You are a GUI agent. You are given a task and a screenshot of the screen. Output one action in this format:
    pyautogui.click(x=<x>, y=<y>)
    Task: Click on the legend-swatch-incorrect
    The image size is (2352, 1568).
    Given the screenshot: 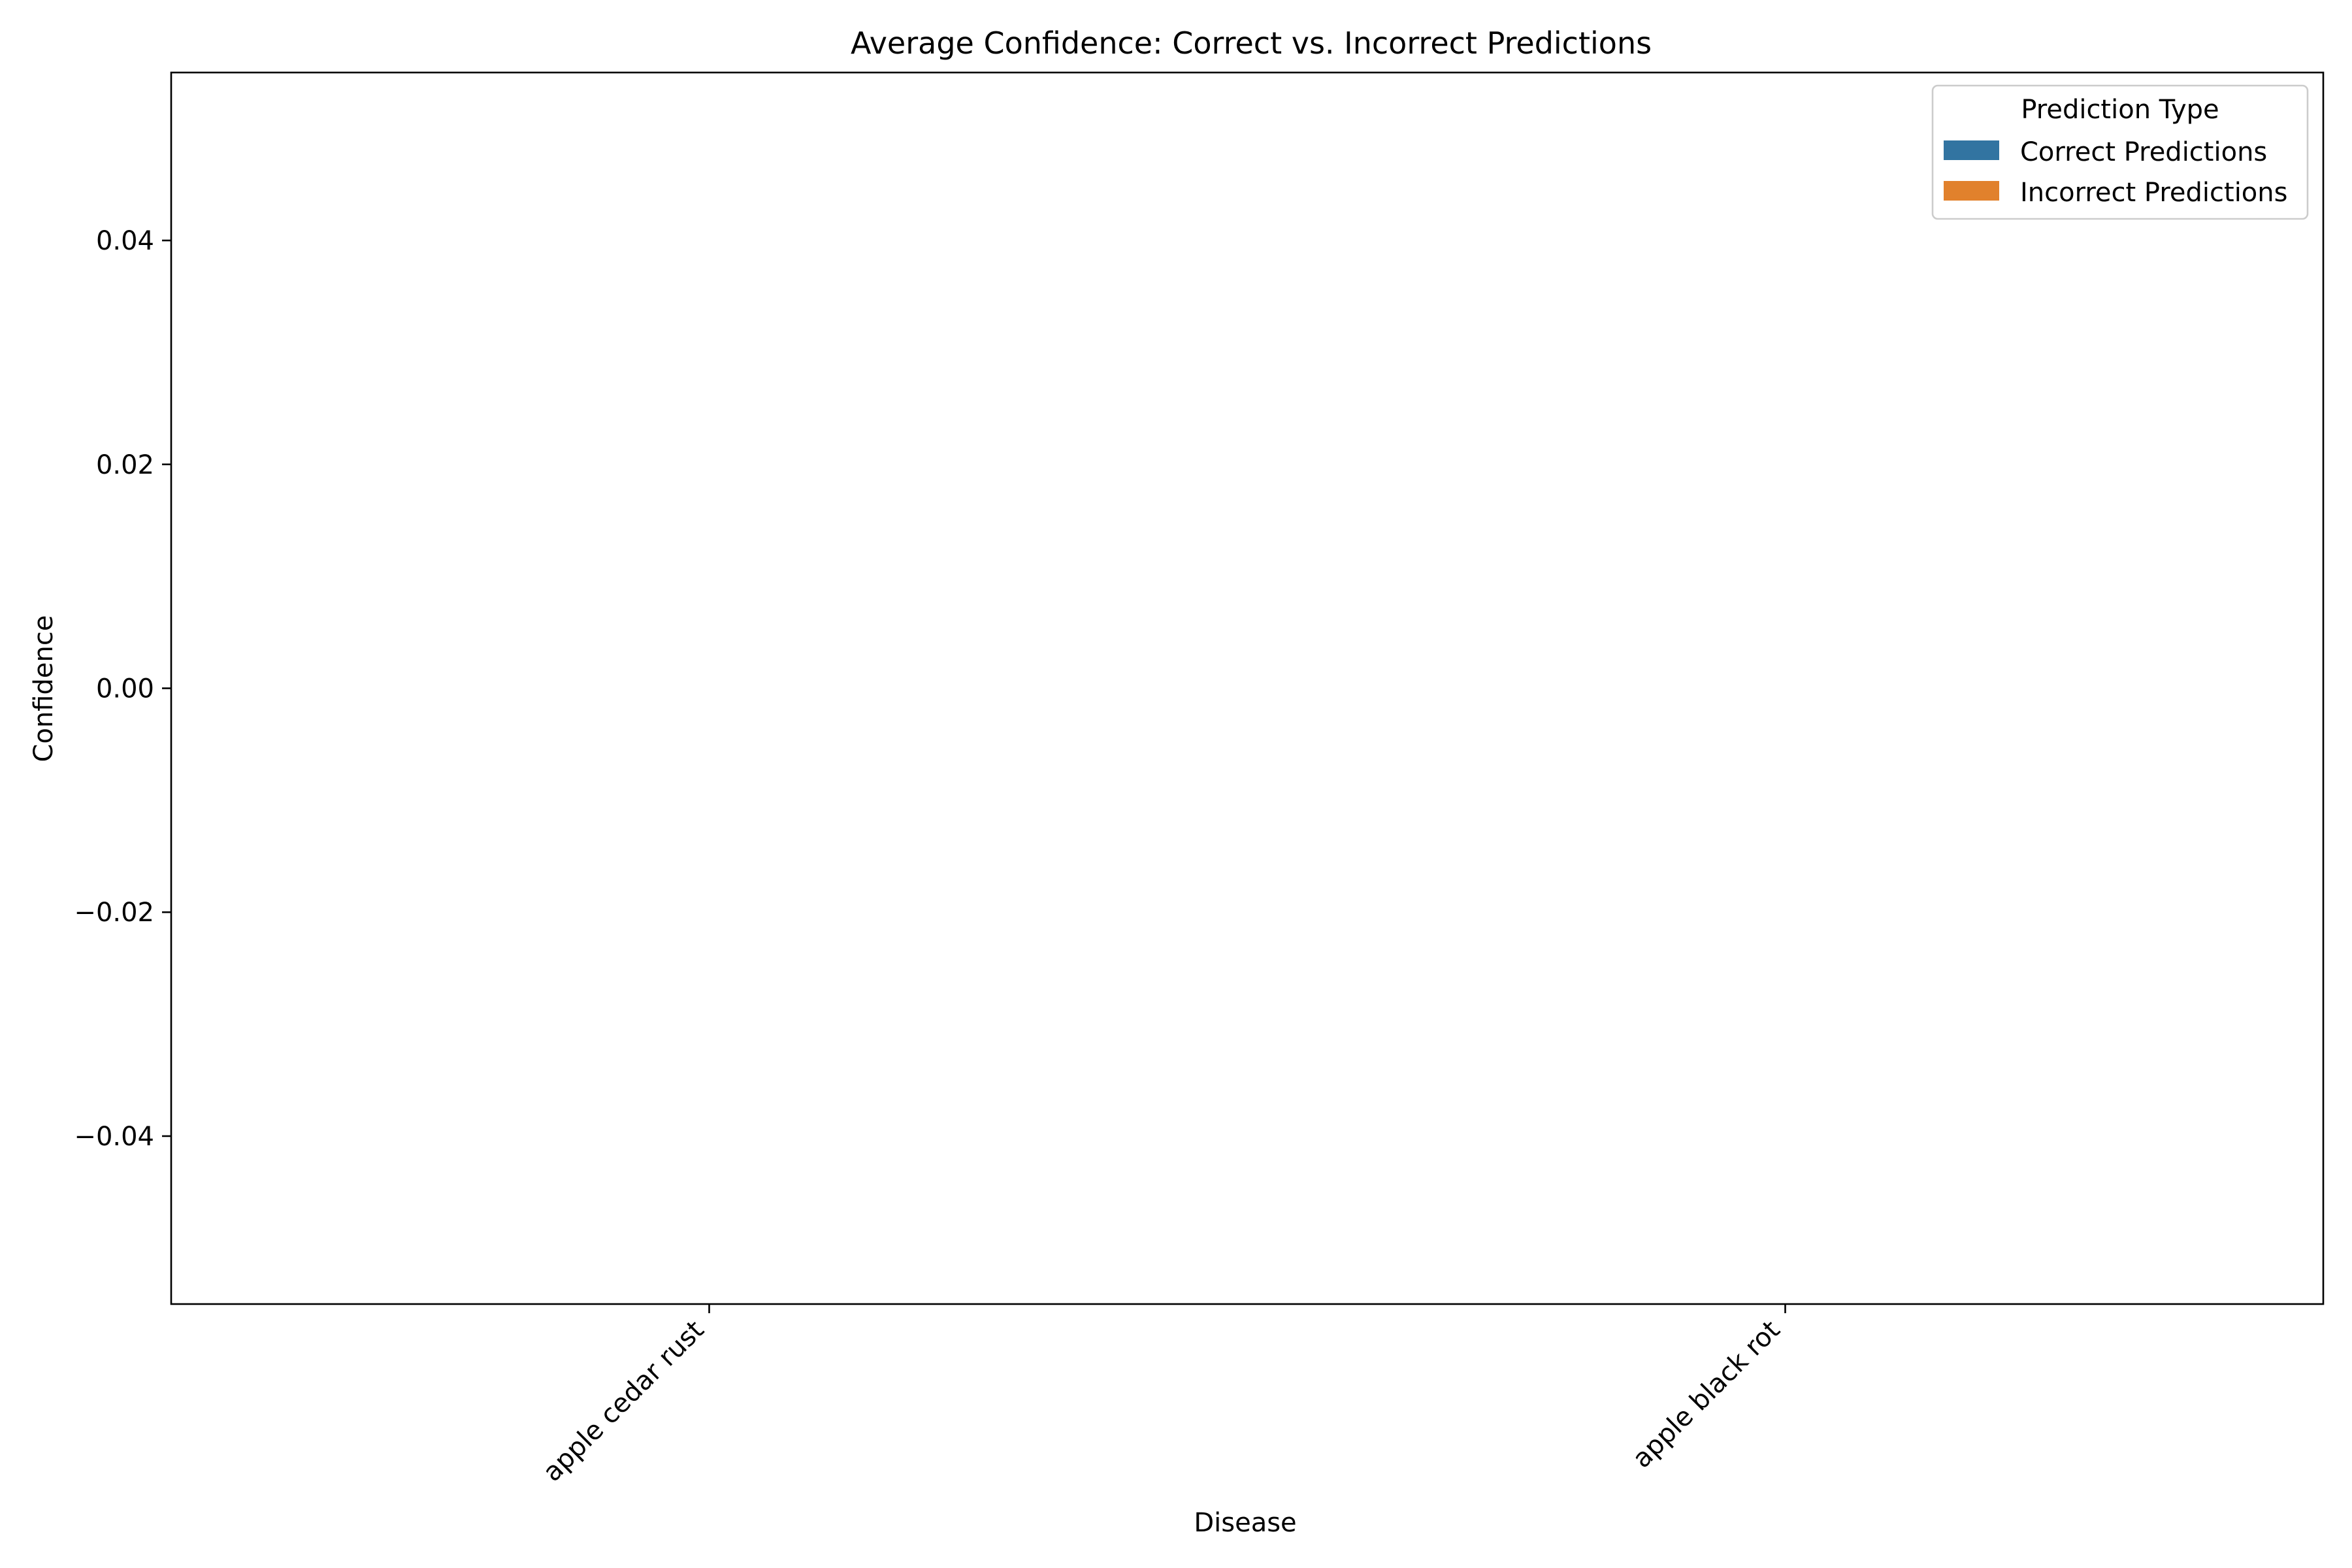 What is the action you would take?
    pyautogui.click(x=1971, y=191)
    